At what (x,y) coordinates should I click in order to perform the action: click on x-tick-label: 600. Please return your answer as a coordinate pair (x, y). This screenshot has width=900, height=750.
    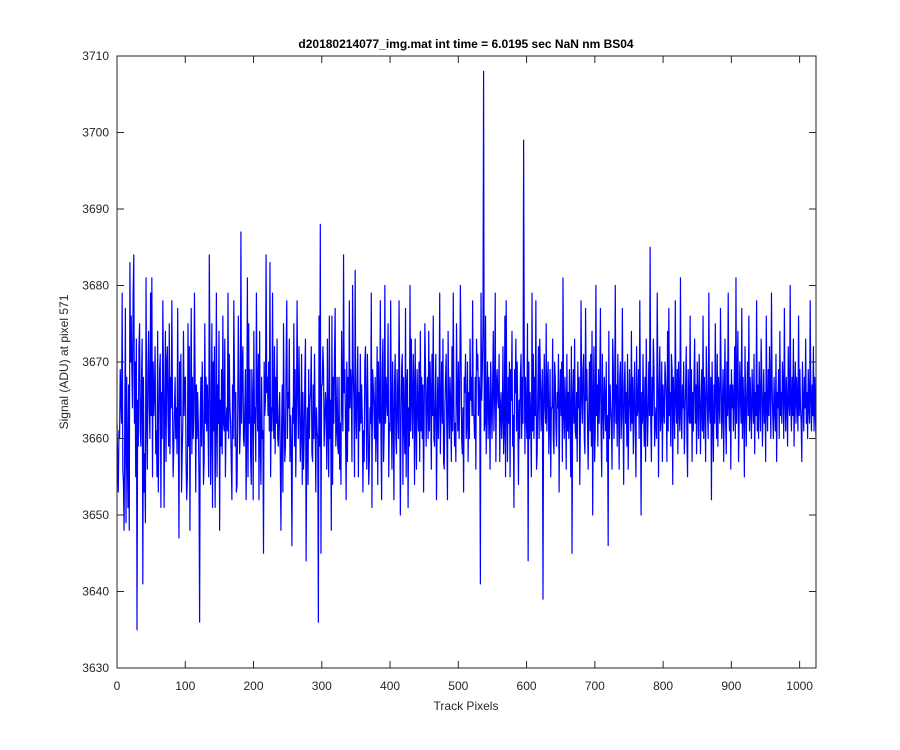
    Looking at the image, I should click on (527, 686).